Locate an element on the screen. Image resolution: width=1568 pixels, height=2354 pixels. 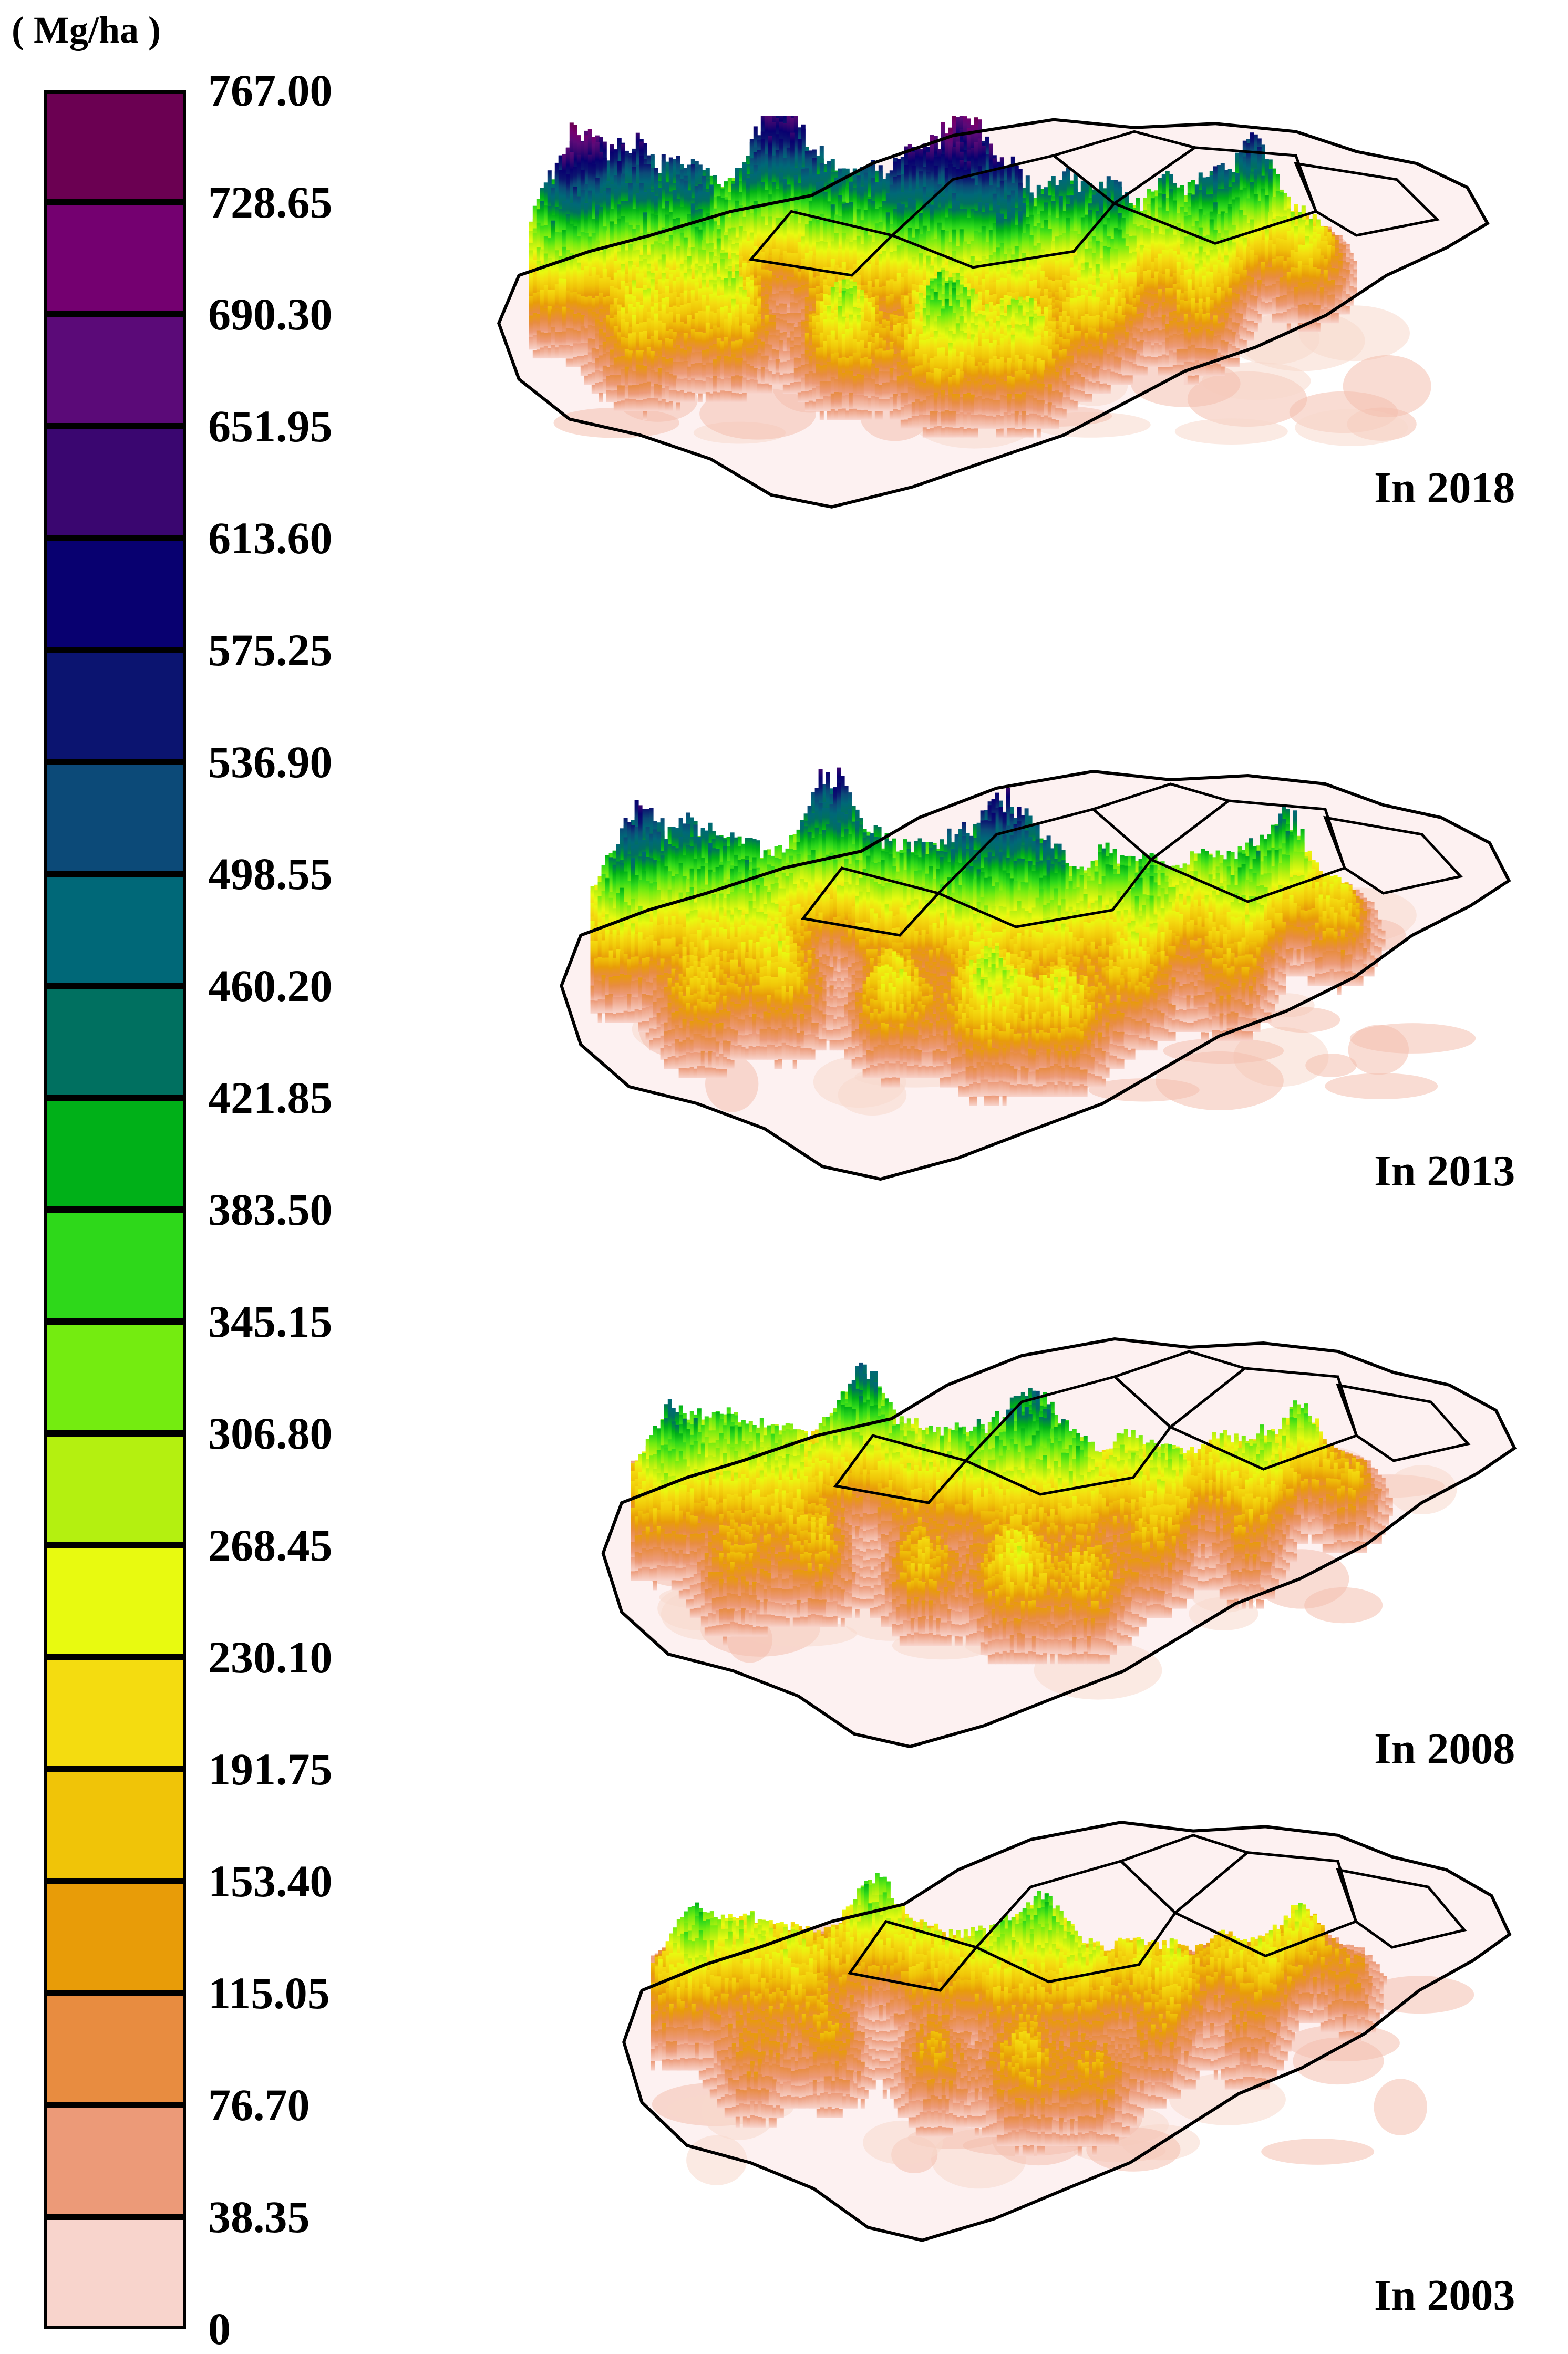
legend-tick-label: 728.65 is located at coordinates (270, 202).